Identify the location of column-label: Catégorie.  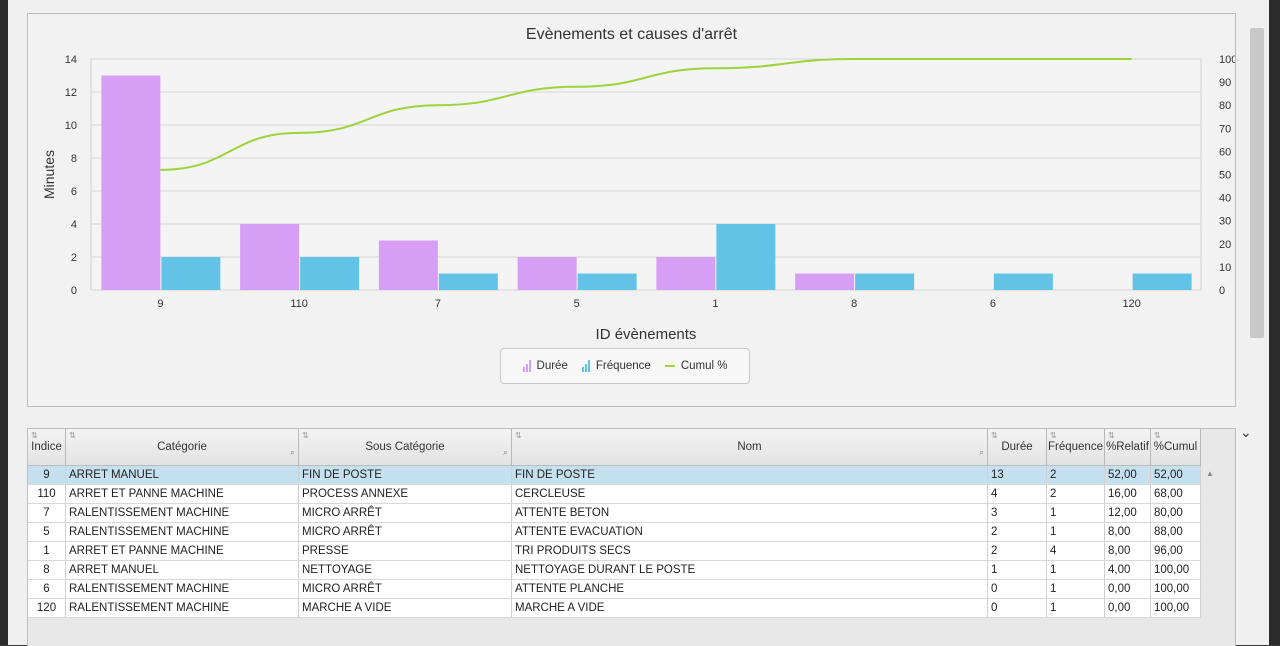
(182, 447).